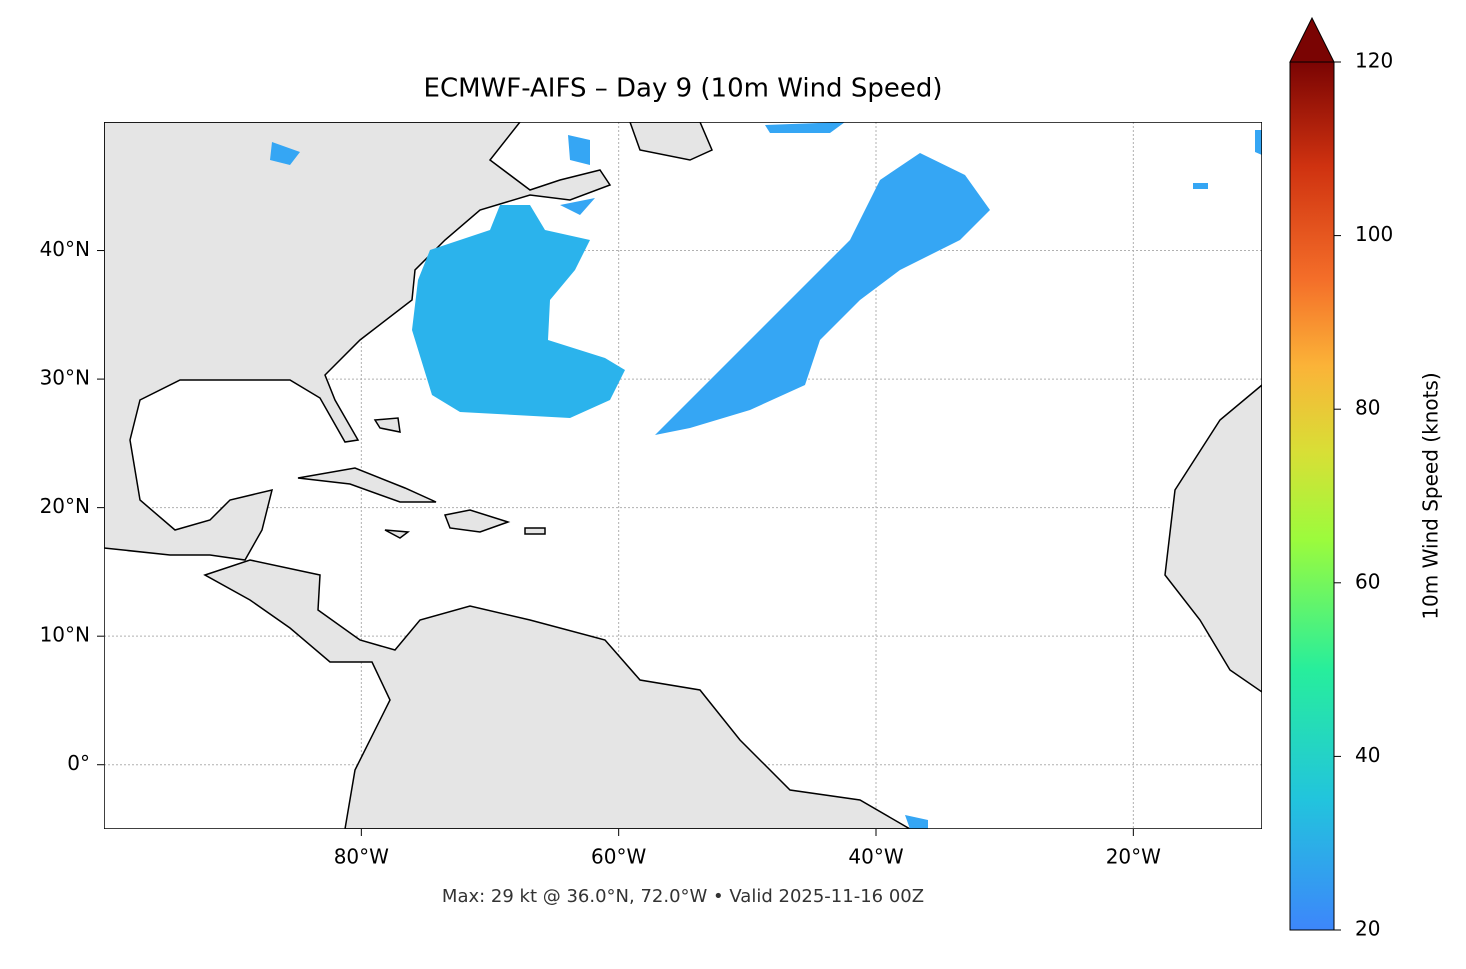 This screenshot has width=1466, height=969. Describe the element at coordinates (65, 249) in the screenshot. I see `y-tick-label: 40°N` at that location.